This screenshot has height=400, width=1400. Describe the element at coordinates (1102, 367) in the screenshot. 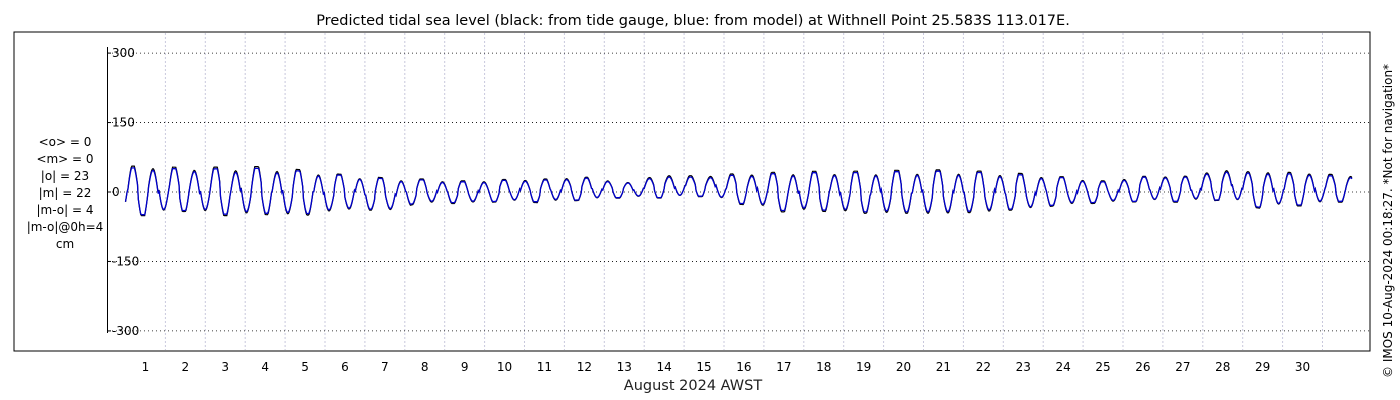

I see `x-tick-label: 25` at that location.